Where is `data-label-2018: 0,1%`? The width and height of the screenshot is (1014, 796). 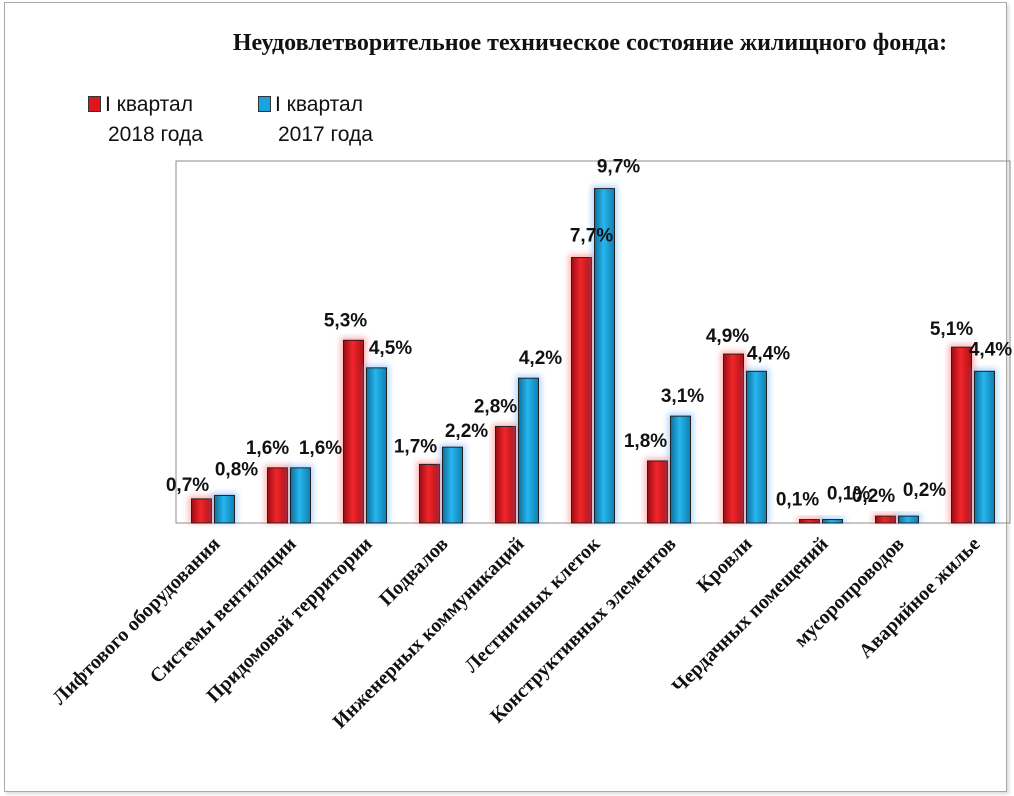 data-label-2018: 0,1% is located at coordinates (797, 500).